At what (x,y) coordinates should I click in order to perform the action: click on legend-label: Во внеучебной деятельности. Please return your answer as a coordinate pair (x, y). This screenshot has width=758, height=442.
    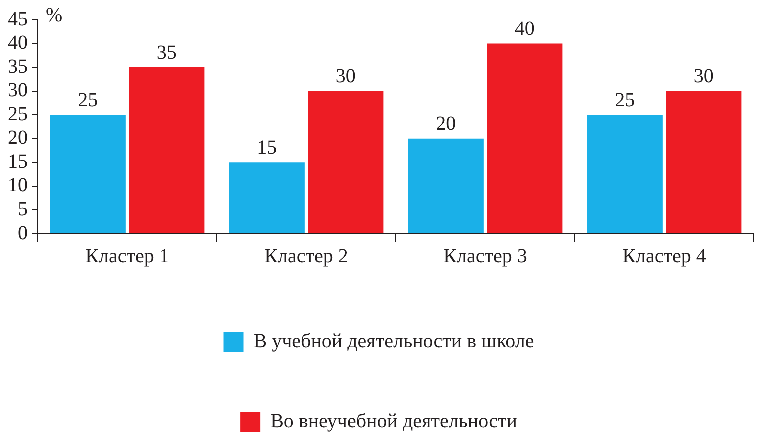
    Looking at the image, I should click on (394, 421).